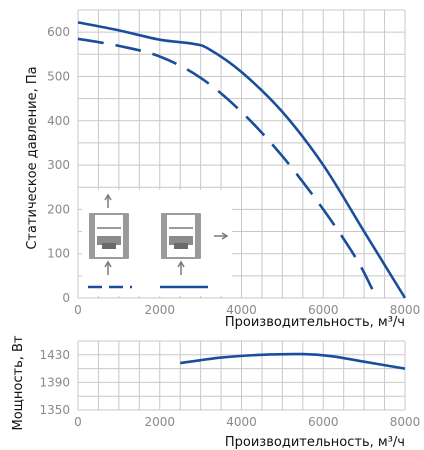  Describe the element at coordinates (58, 165) in the screenshot. I see `pressure-y-tick-label: 300` at that location.